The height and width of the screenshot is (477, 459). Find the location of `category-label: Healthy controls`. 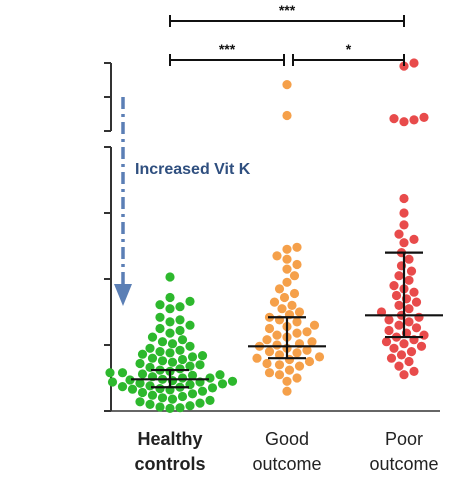

category-label: Healthy controls is located at coordinates (169, 451).